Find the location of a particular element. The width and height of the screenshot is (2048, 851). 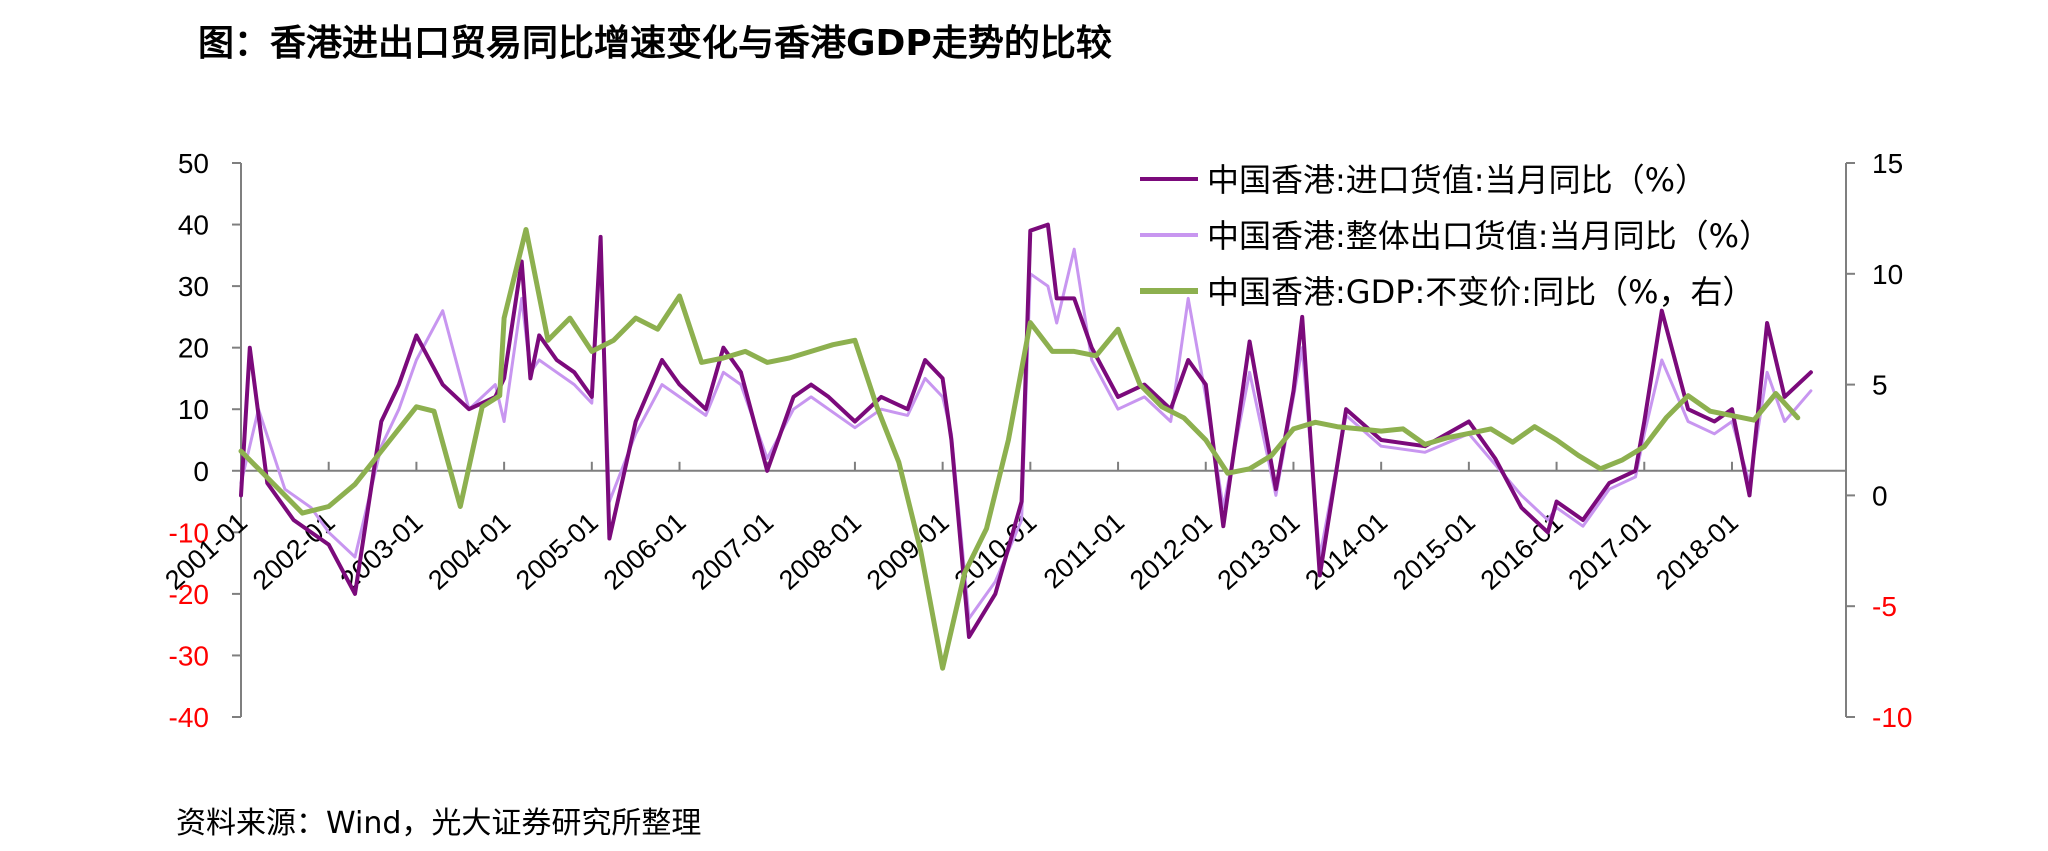

x-tick-label: 2007-01 is located at coordinates (733, 551).